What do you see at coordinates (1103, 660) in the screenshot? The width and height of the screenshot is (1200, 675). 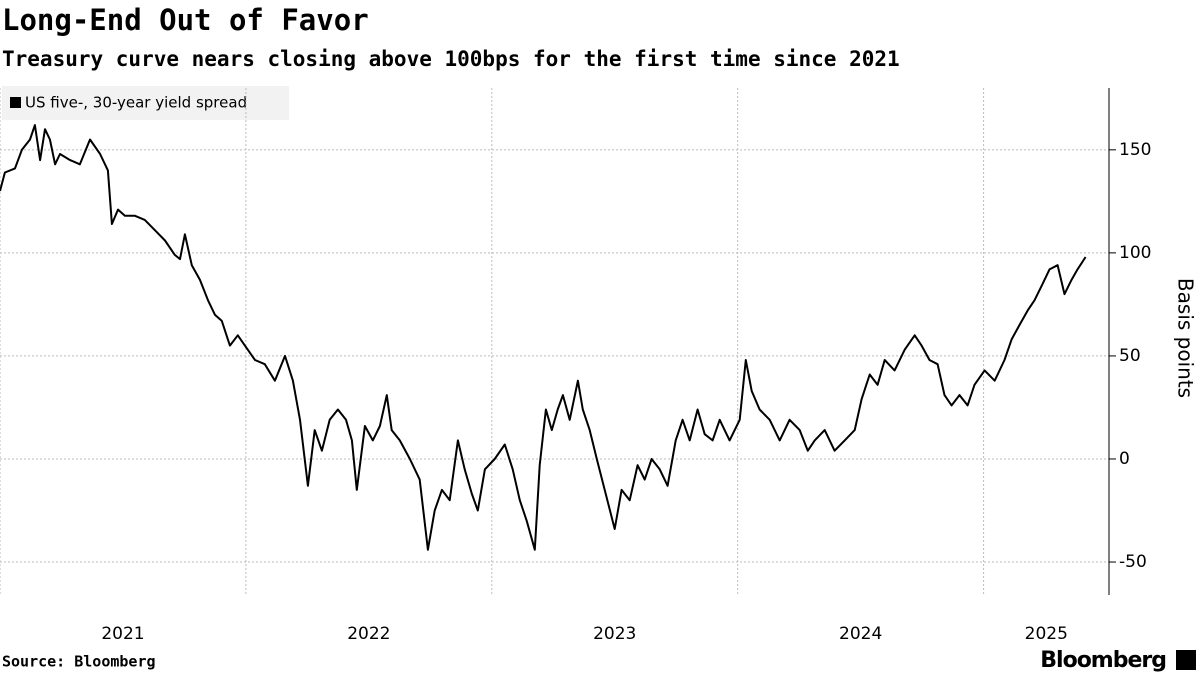 I see `brand: Bloomberg` at bounding box center [1103, 660].